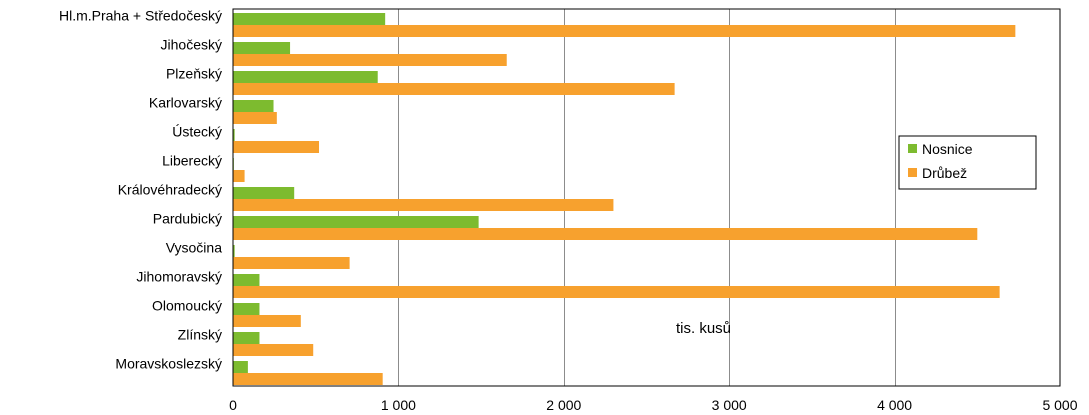  What do you see at coordinates (197, 132) in the screenshot?
I see `category-label: Ústecký` at bounding box center [197, 132].